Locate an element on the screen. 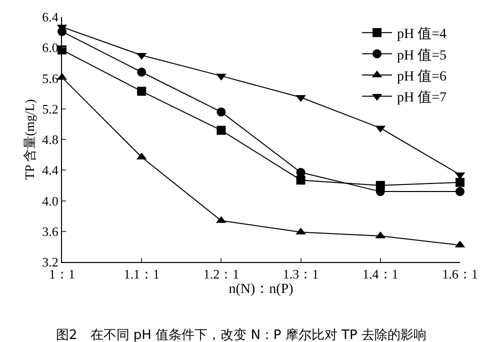 This screenshot has width=490, height=342. legend-label: pH 值=7 is located at coordinates (422, 98).